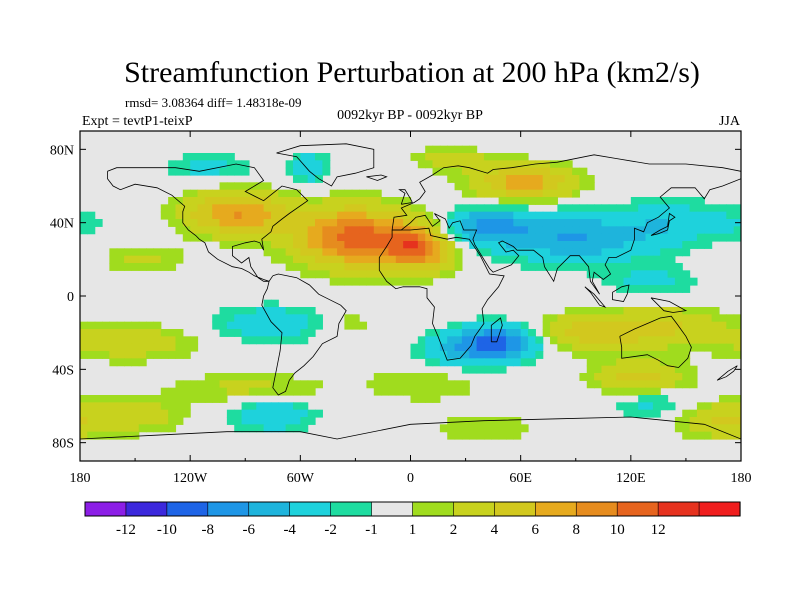 Image resolution: width=800 pixels, height=600 pixels. Describe the element at coordinates (520, 478) in the screenshot. I see `x-tick-label: 60E` at that location.